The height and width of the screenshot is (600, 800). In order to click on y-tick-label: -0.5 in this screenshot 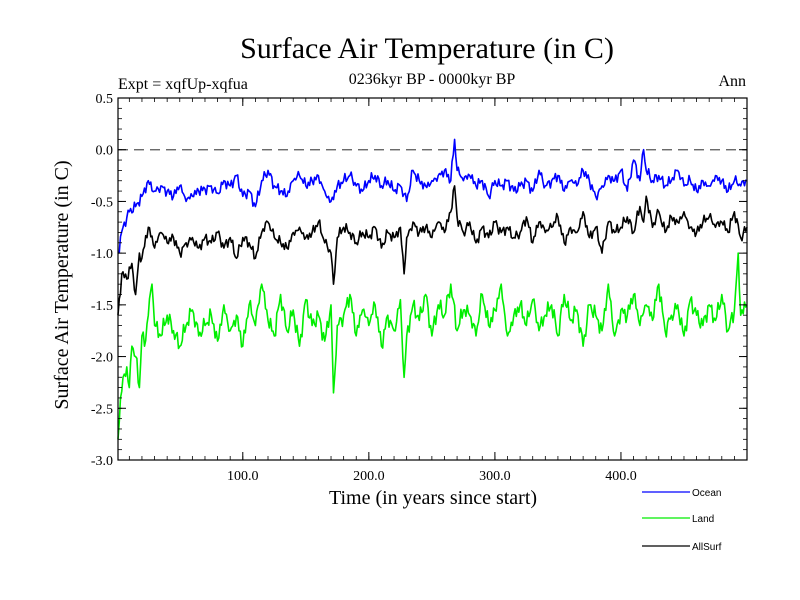, I will do `click(102, 202)`.